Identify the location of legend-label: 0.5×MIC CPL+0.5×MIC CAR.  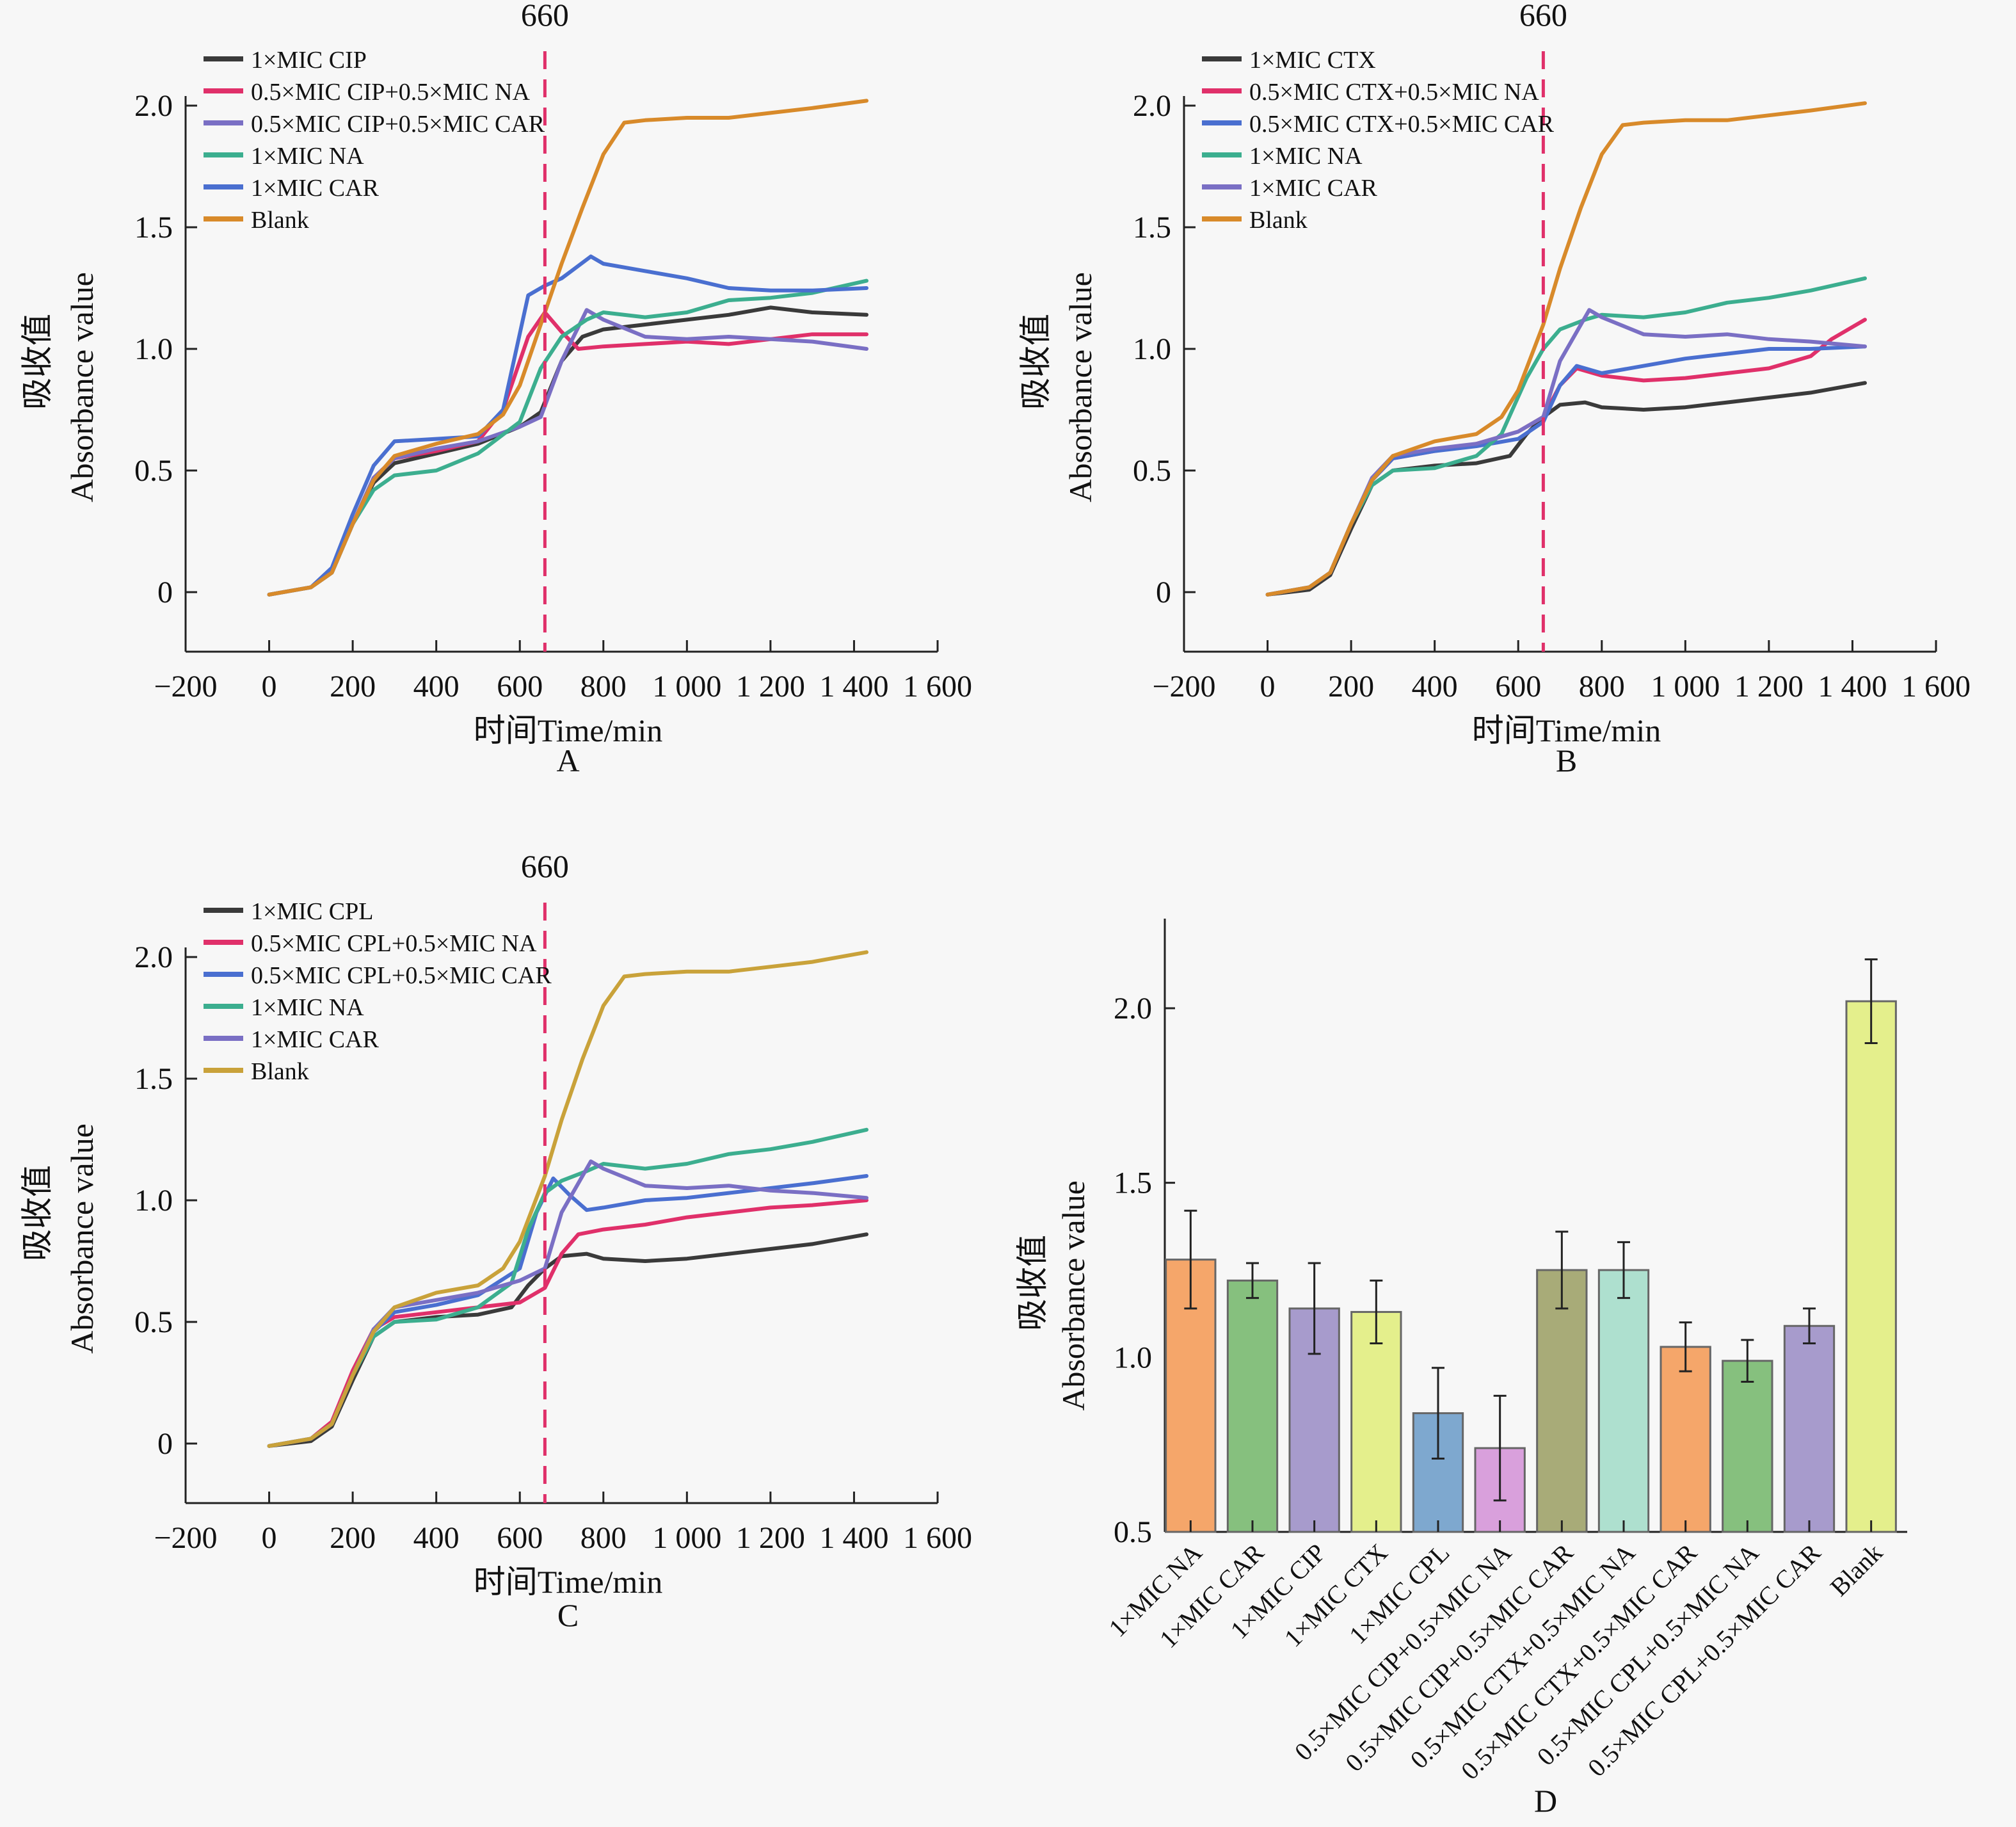
(401, 976).